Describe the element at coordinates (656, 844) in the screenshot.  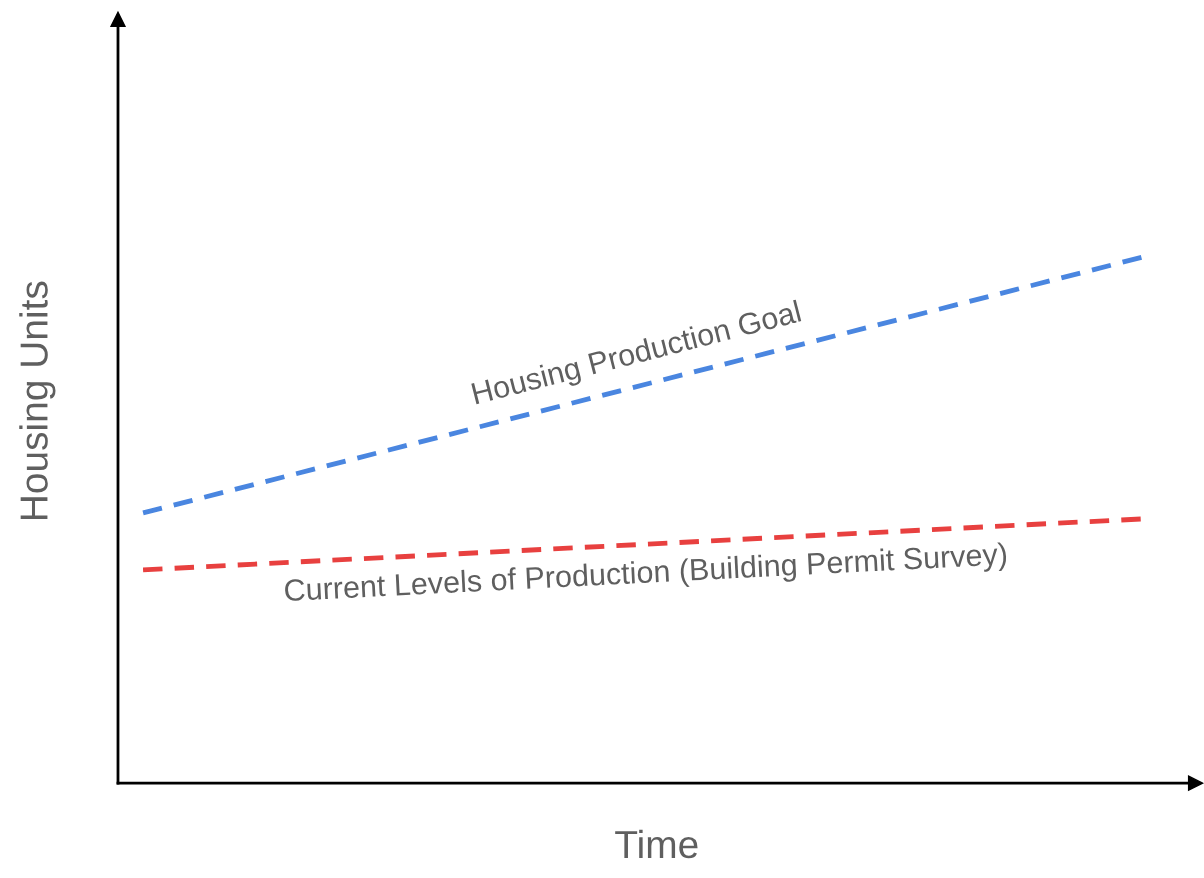
I see `x-axis-title: Time` at that location.